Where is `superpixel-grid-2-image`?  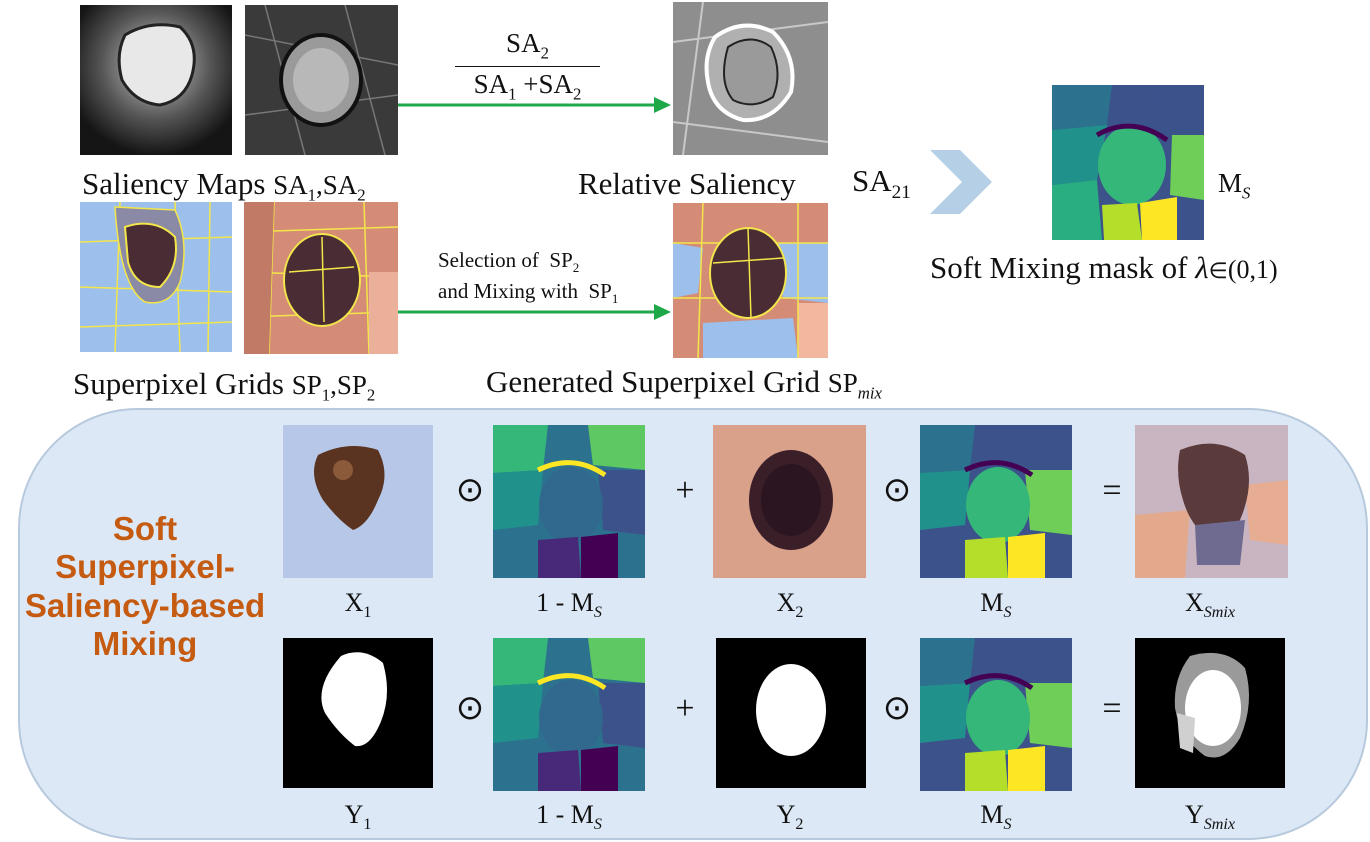 superpixel-grid-2-image is located at coordinates (321, 278).